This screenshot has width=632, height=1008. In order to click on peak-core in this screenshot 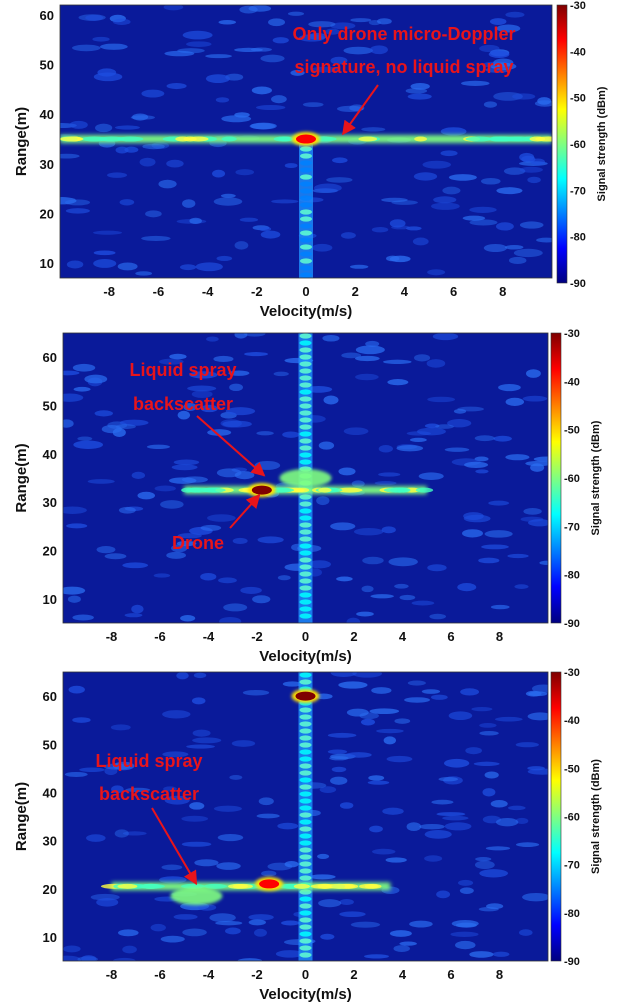, I will do `click(269, 884)`.